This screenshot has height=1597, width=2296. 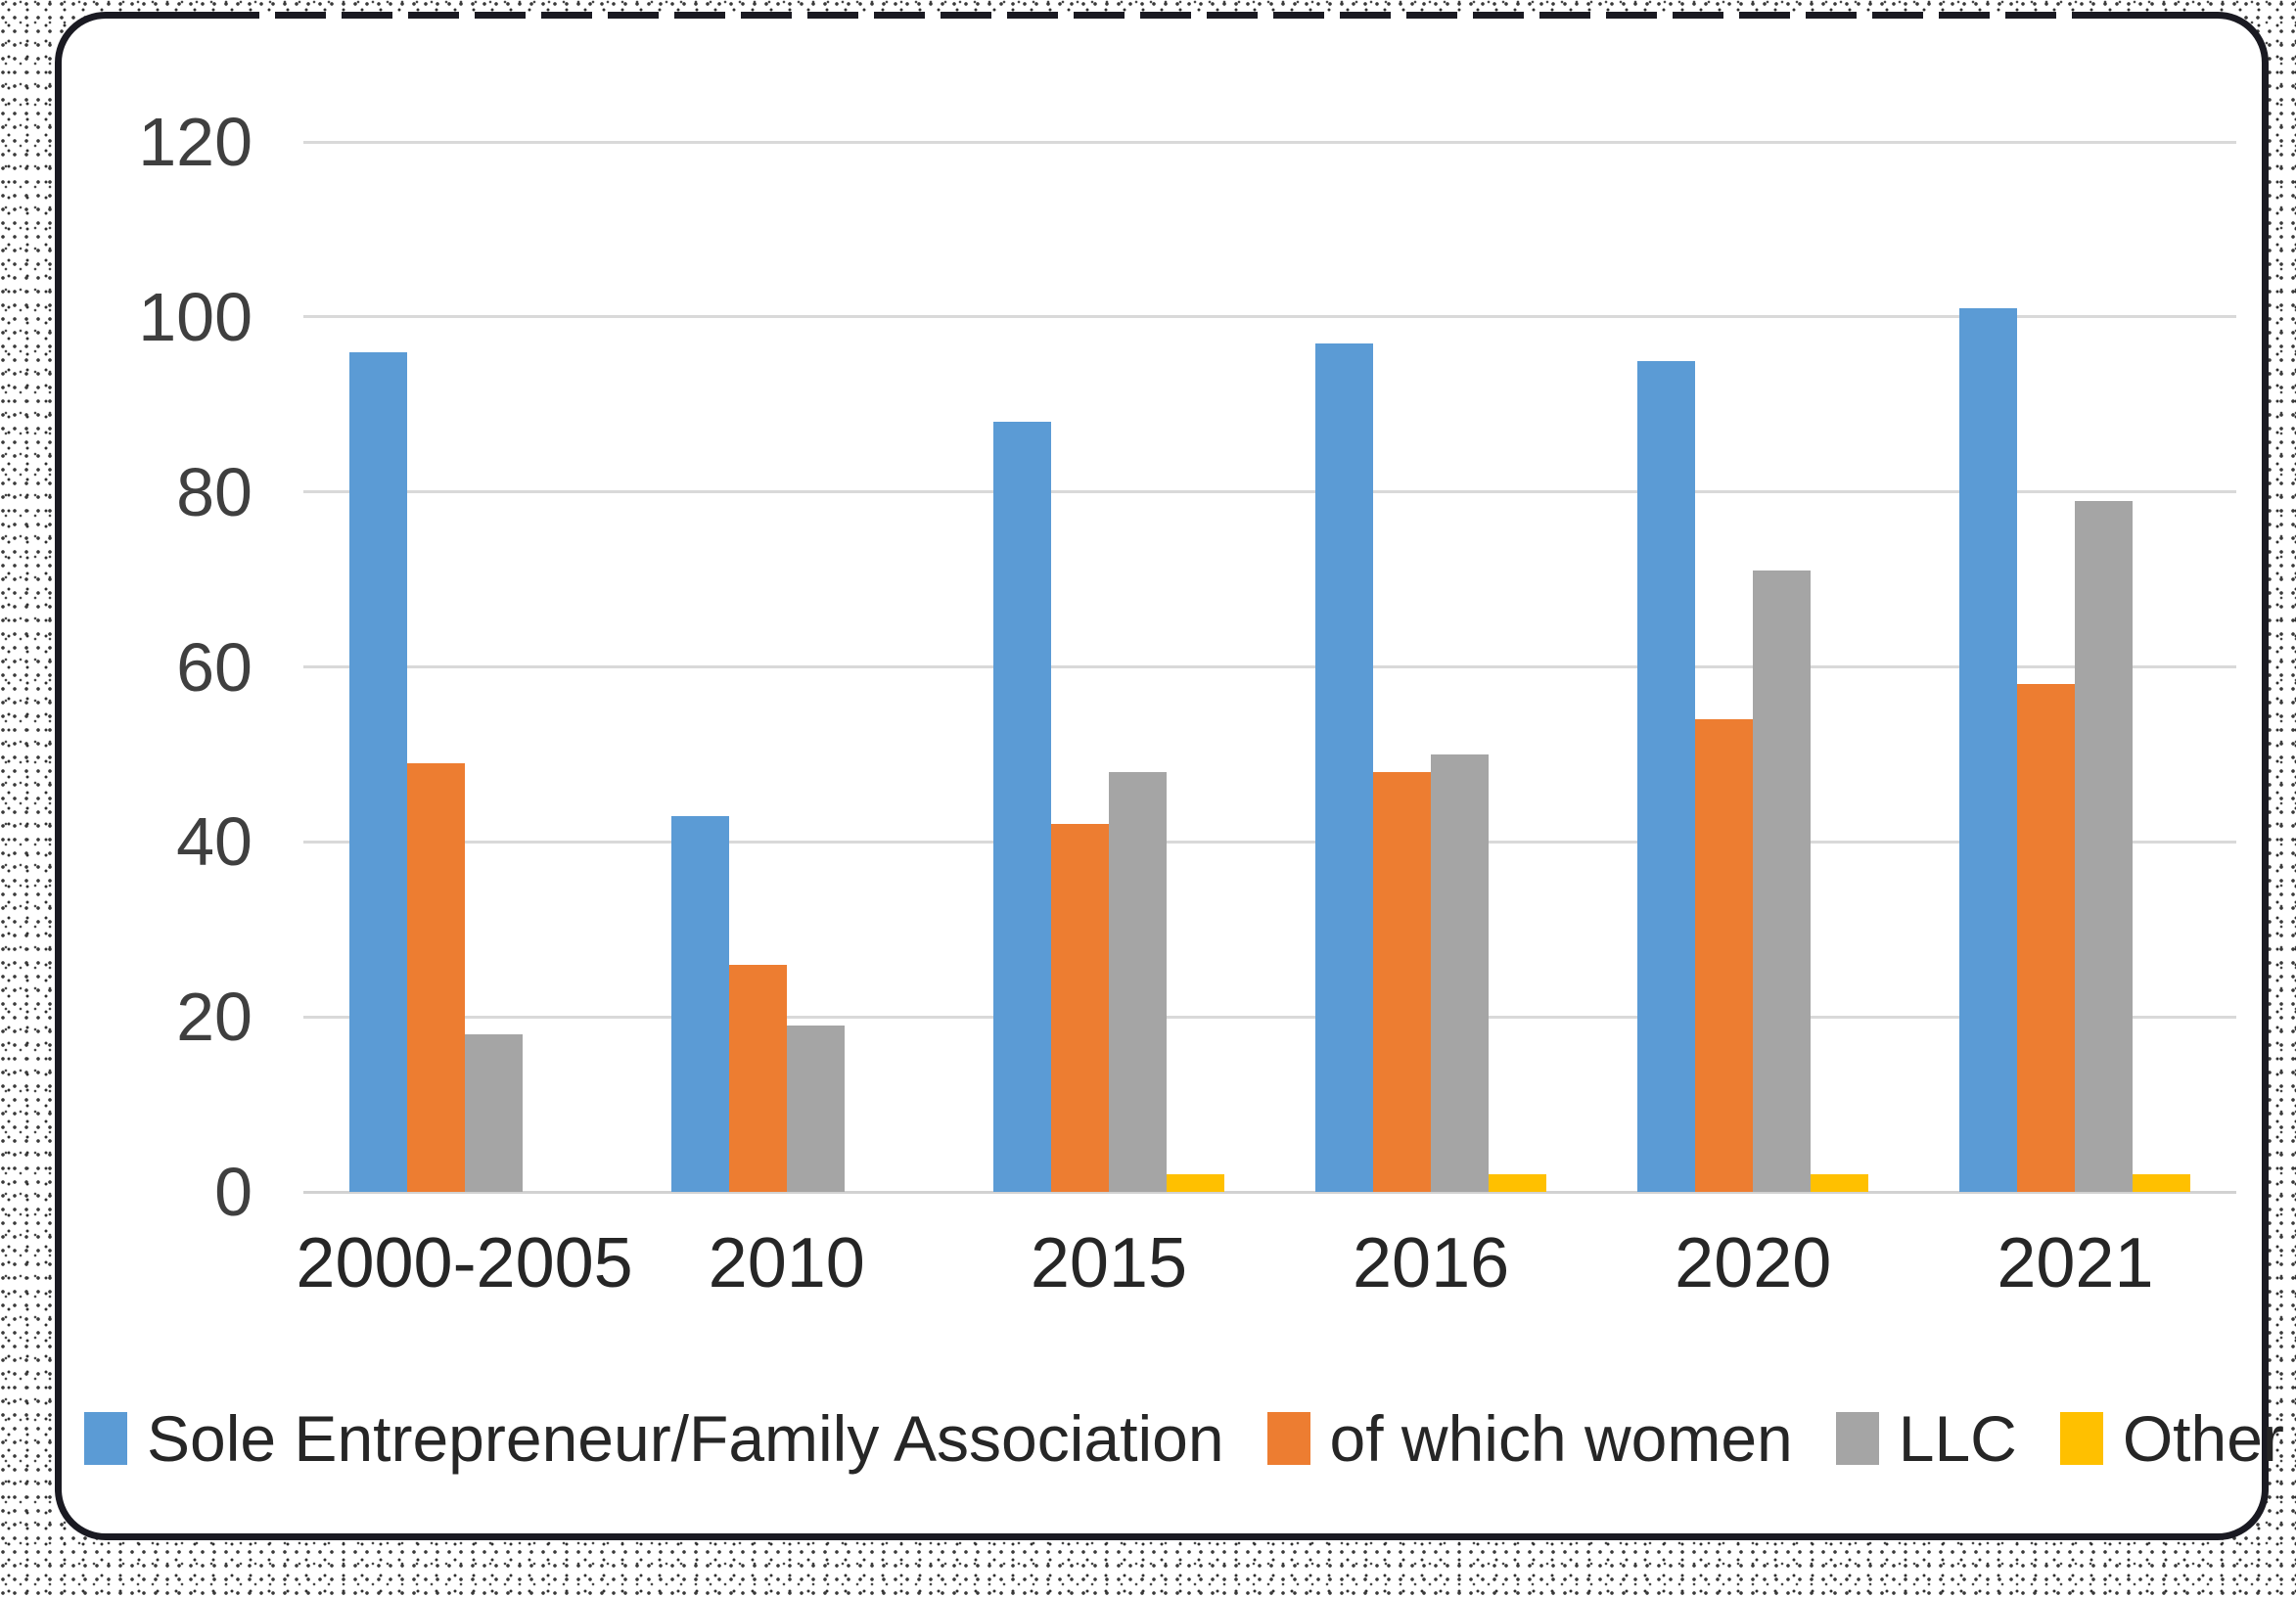 What do you see at coordinates (815, 1109) in the screenshot?
I see `bar-llc-2010` at bounding box center [815, 1109].